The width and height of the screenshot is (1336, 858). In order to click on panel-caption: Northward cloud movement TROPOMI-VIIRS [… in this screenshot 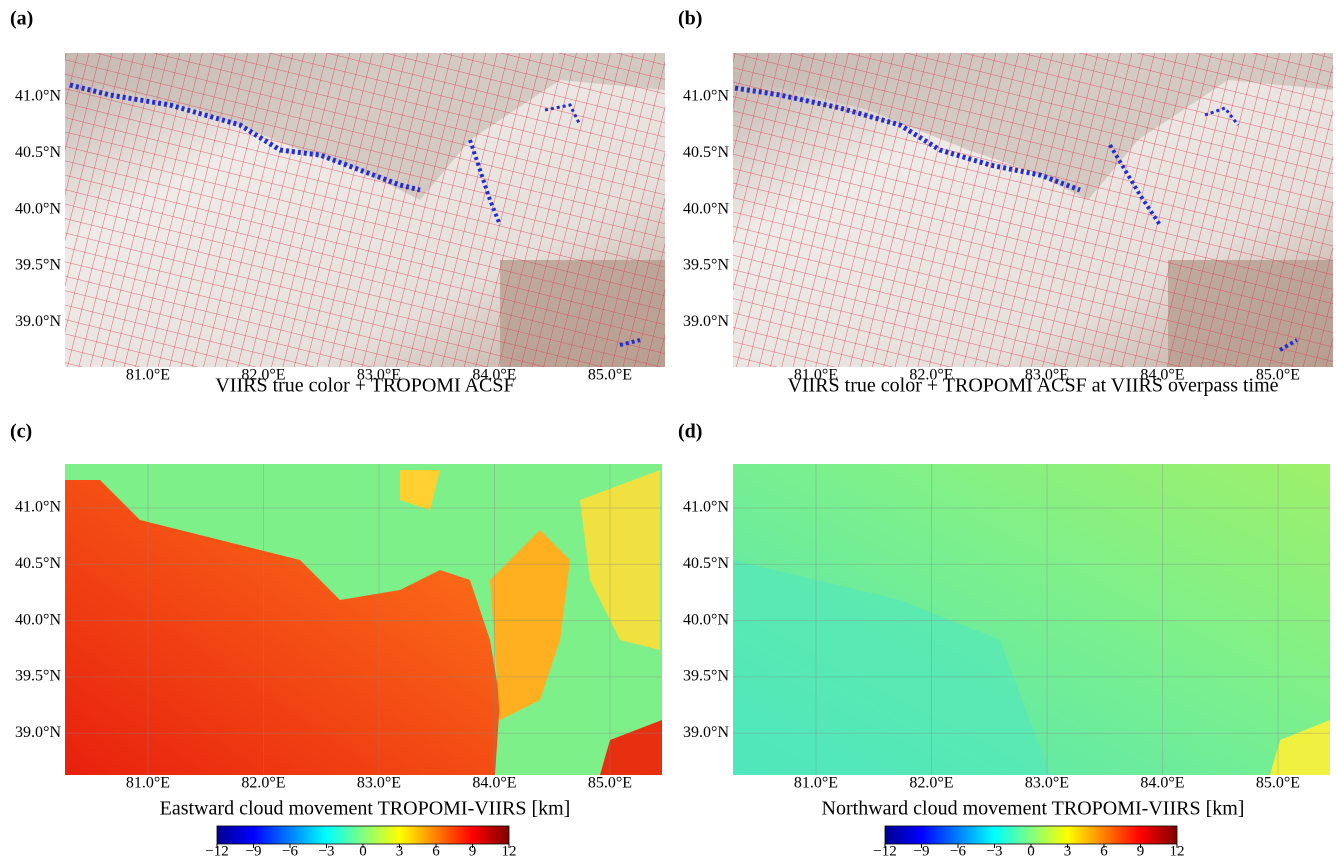, I will do `click(1033, 809)`.